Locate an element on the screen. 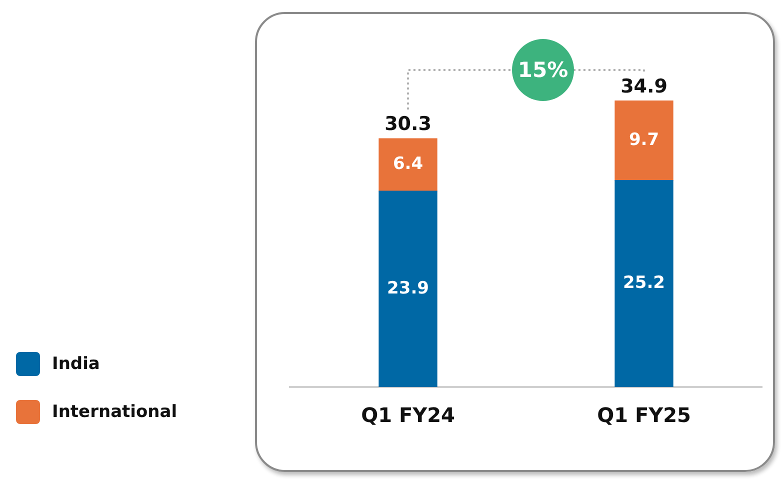 The height and width of the screenshot is (479, 782). data-label: 25.2 is located at coordinates (644, 283).